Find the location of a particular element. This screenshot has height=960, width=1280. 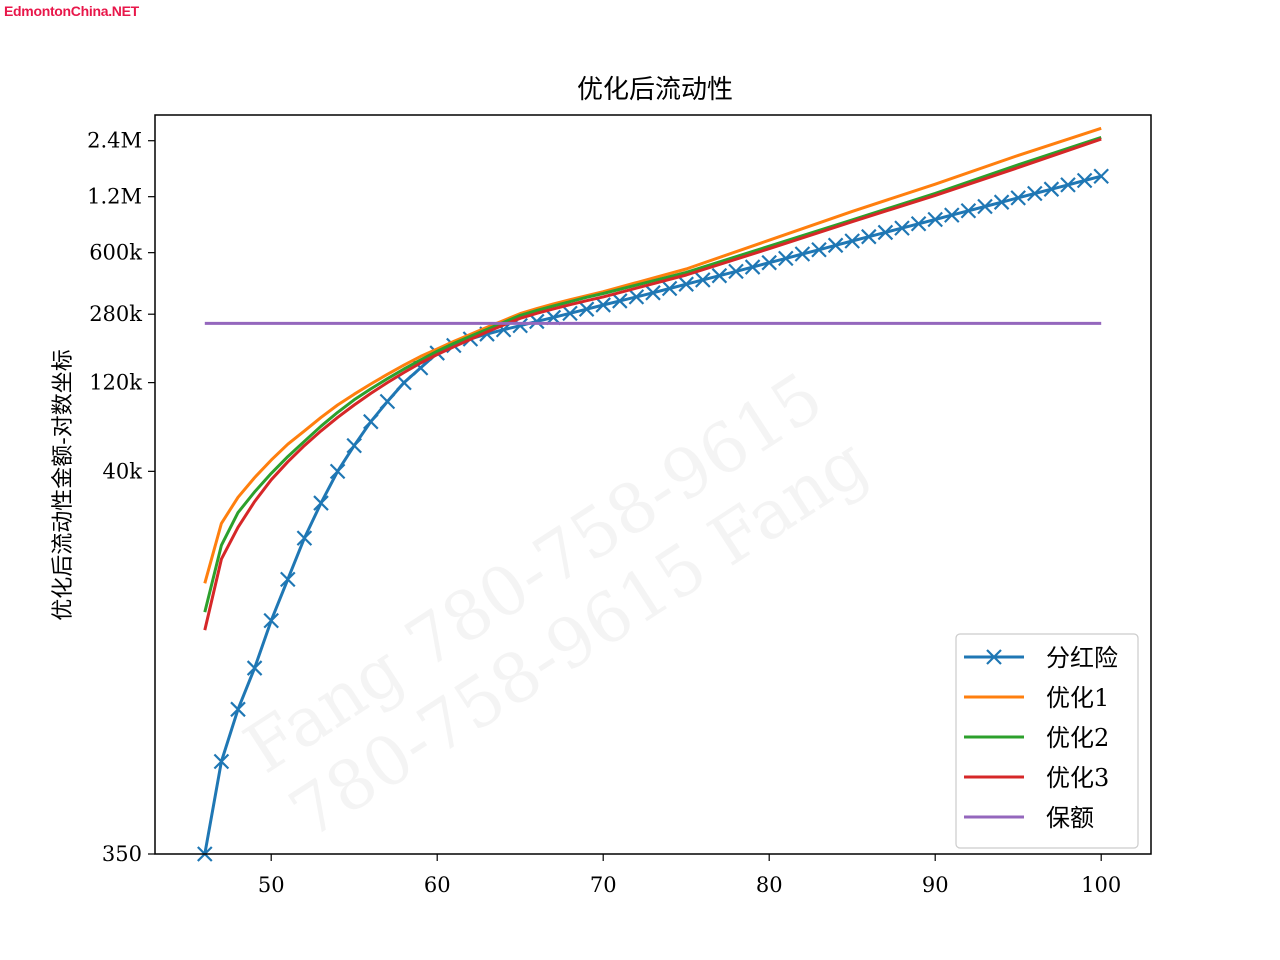

y-axis: 350 40k 120k 280k 600k 1.2M 2.4M is located at coordinates (121, 497).